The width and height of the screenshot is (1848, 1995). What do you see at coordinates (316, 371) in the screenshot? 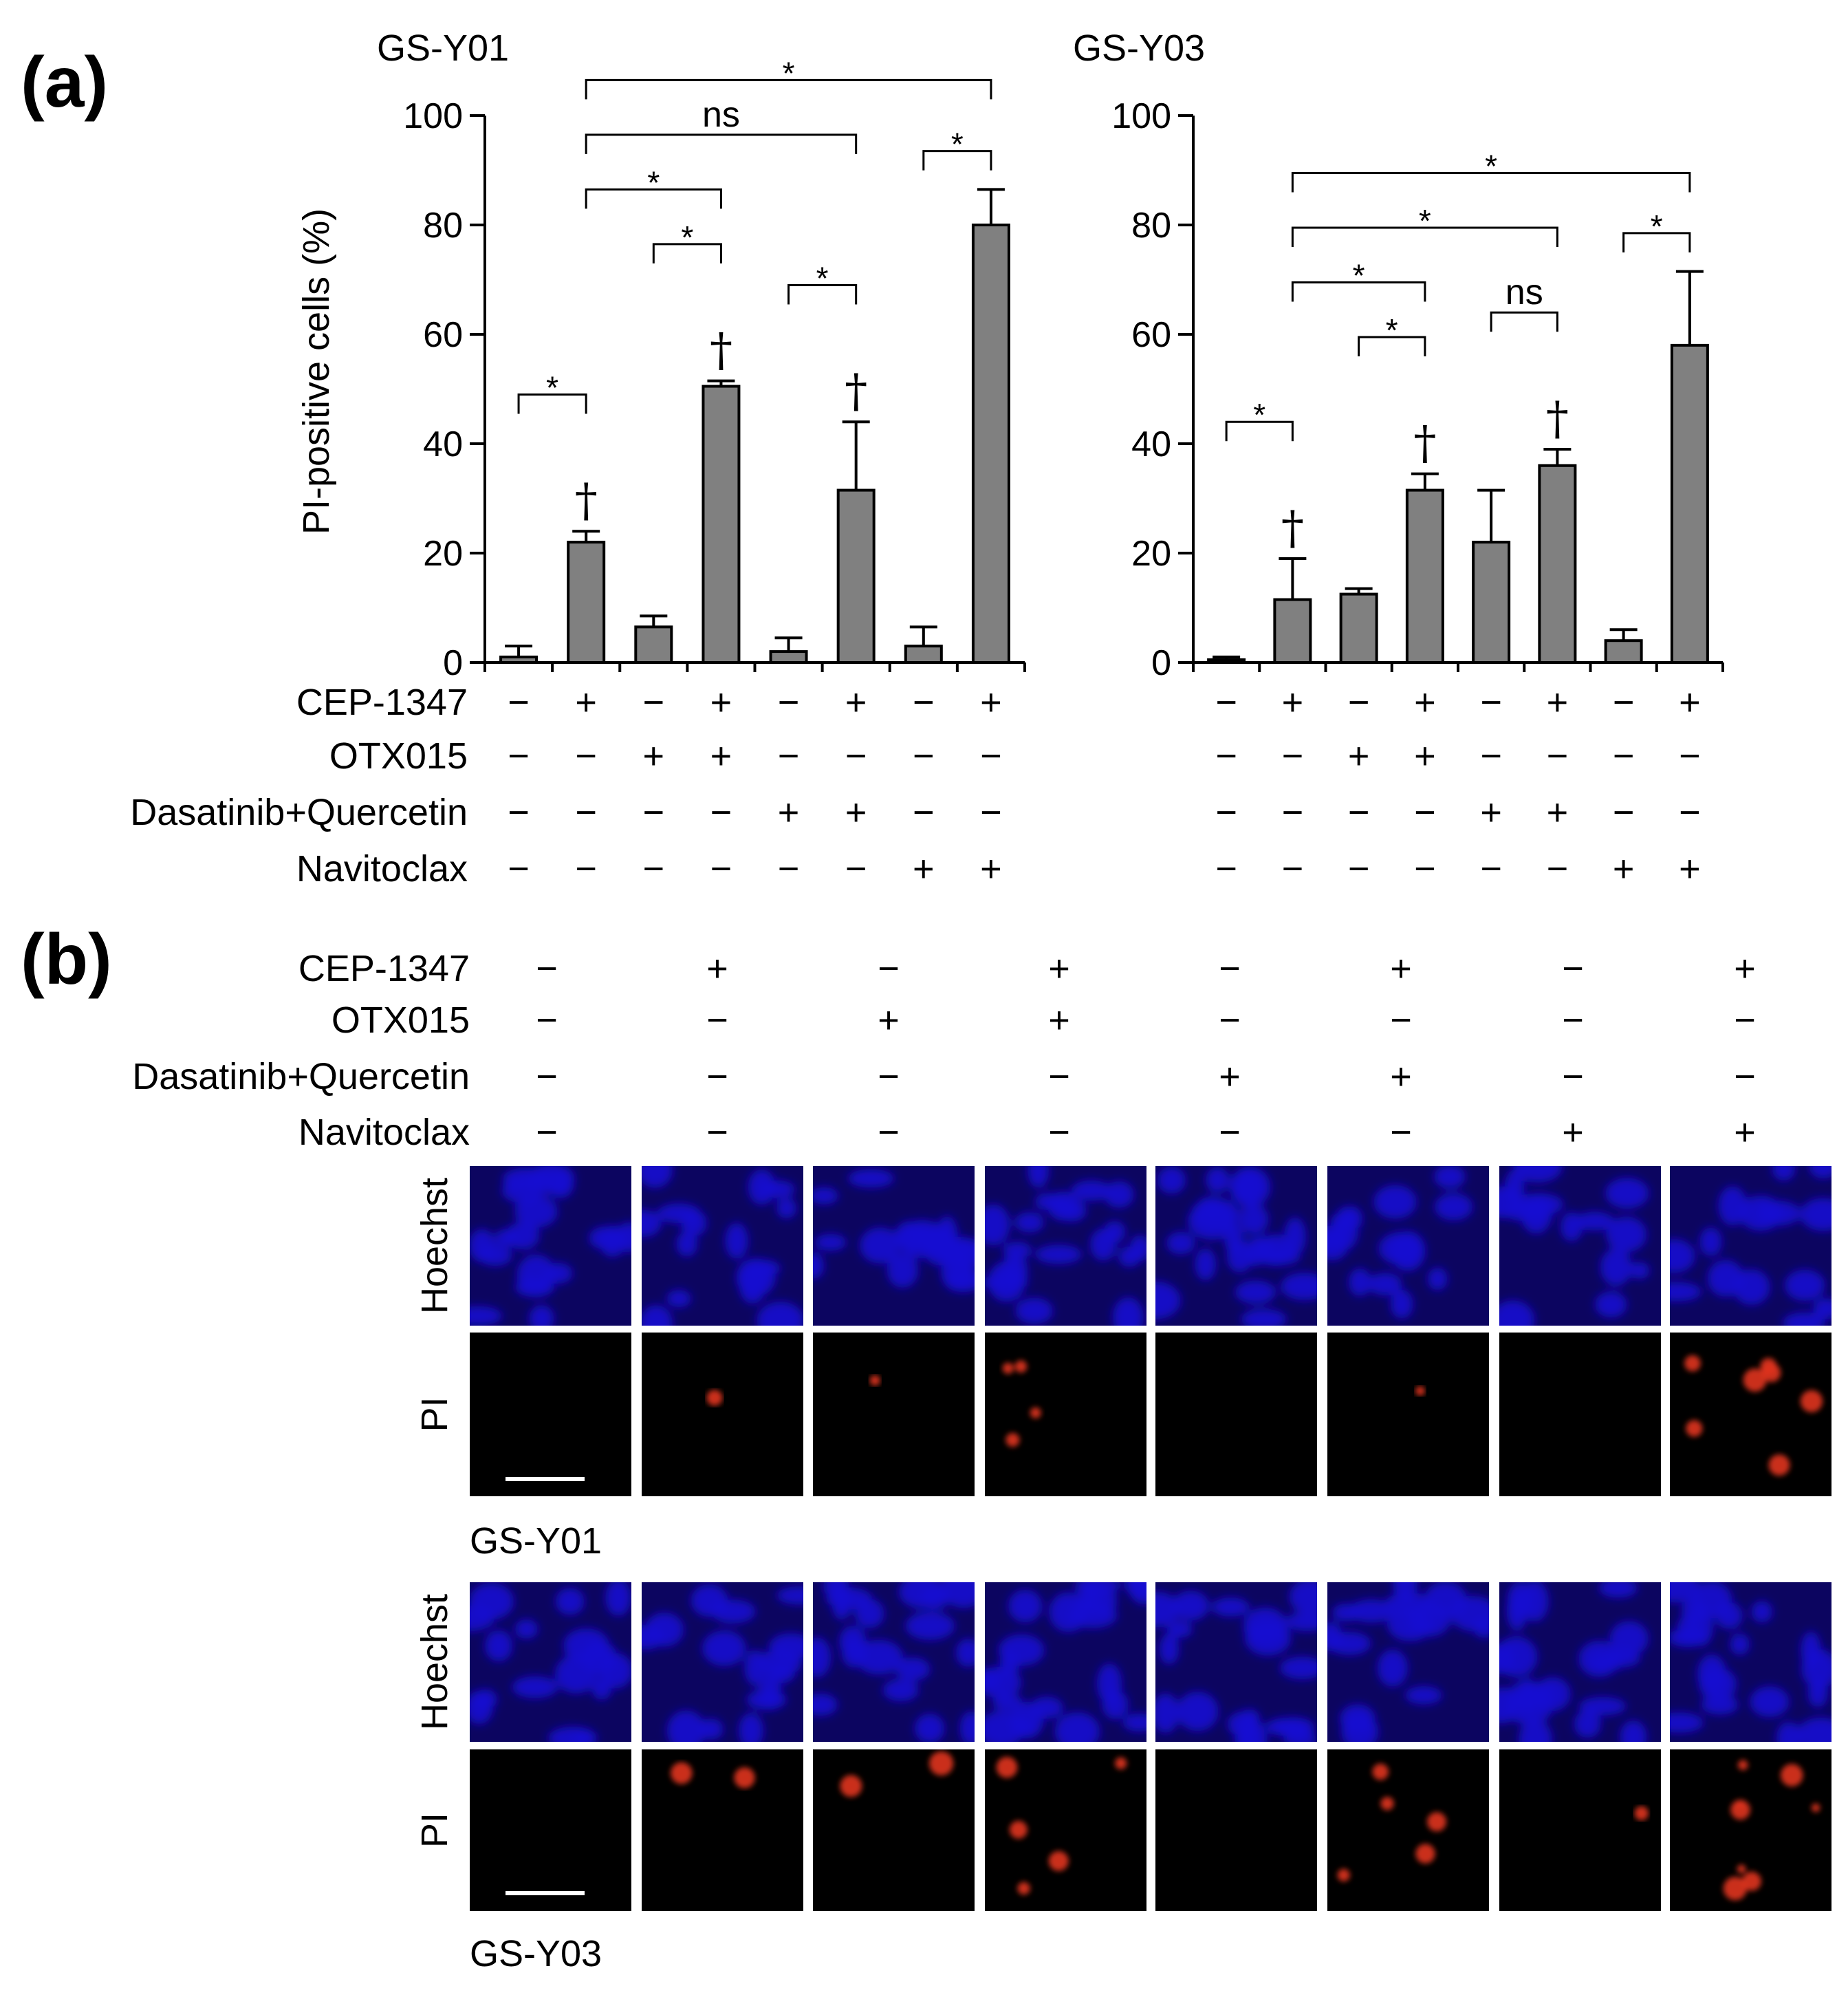
I see `y-axis-label: PI-positive cells (%)` at bounding box center [316, 371].